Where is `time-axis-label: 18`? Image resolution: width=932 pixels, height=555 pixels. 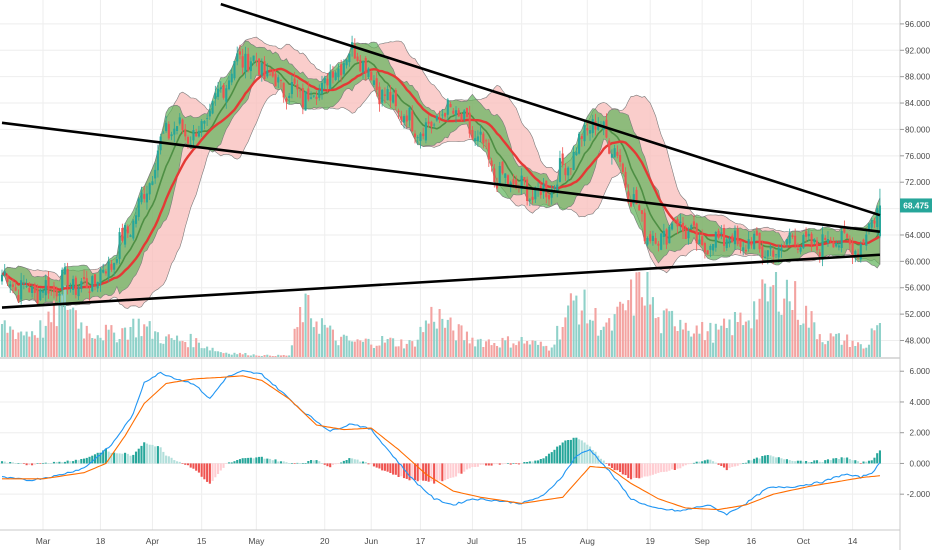
time-axis-label: 18 is located at coordinates (101, 541).